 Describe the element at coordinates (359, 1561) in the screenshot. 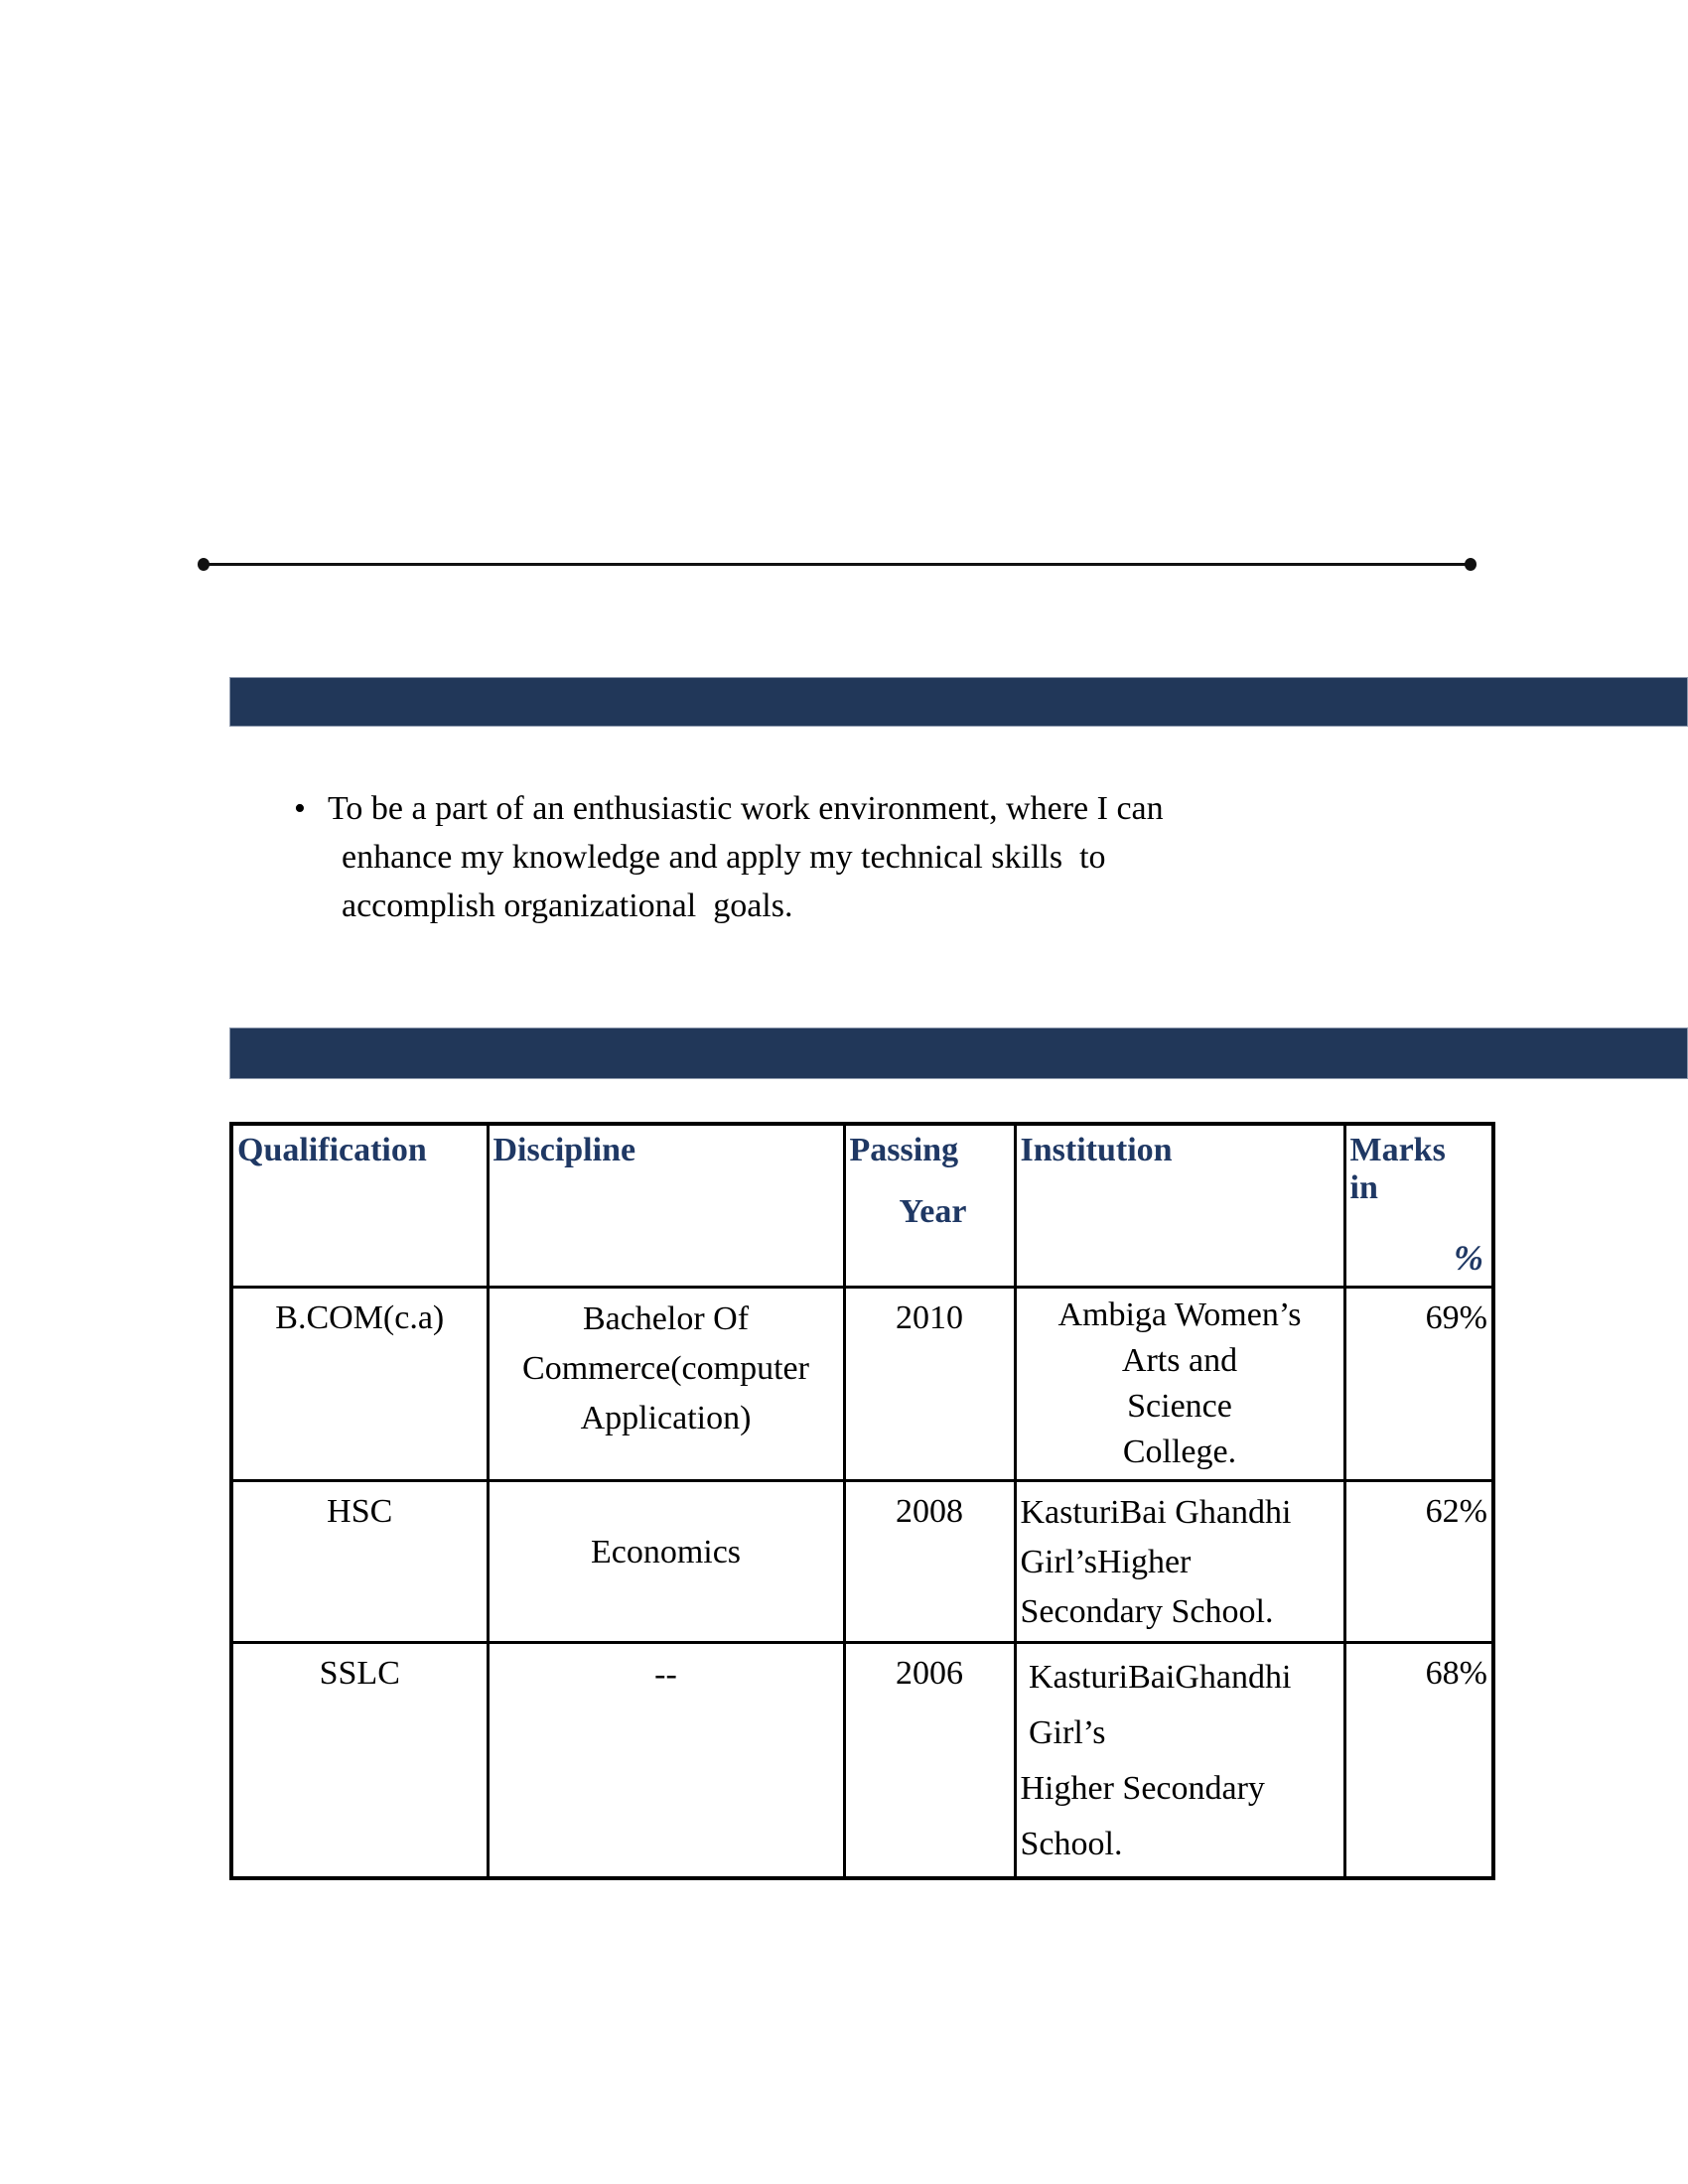

I see `cell-qualification: HSC` at that location.